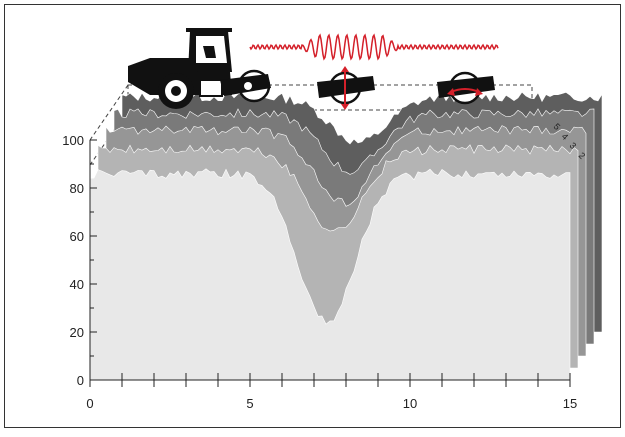 The height and width of the screenshot is (437, 625). I want to click on y-tick-label: 100, so click(73, 140).